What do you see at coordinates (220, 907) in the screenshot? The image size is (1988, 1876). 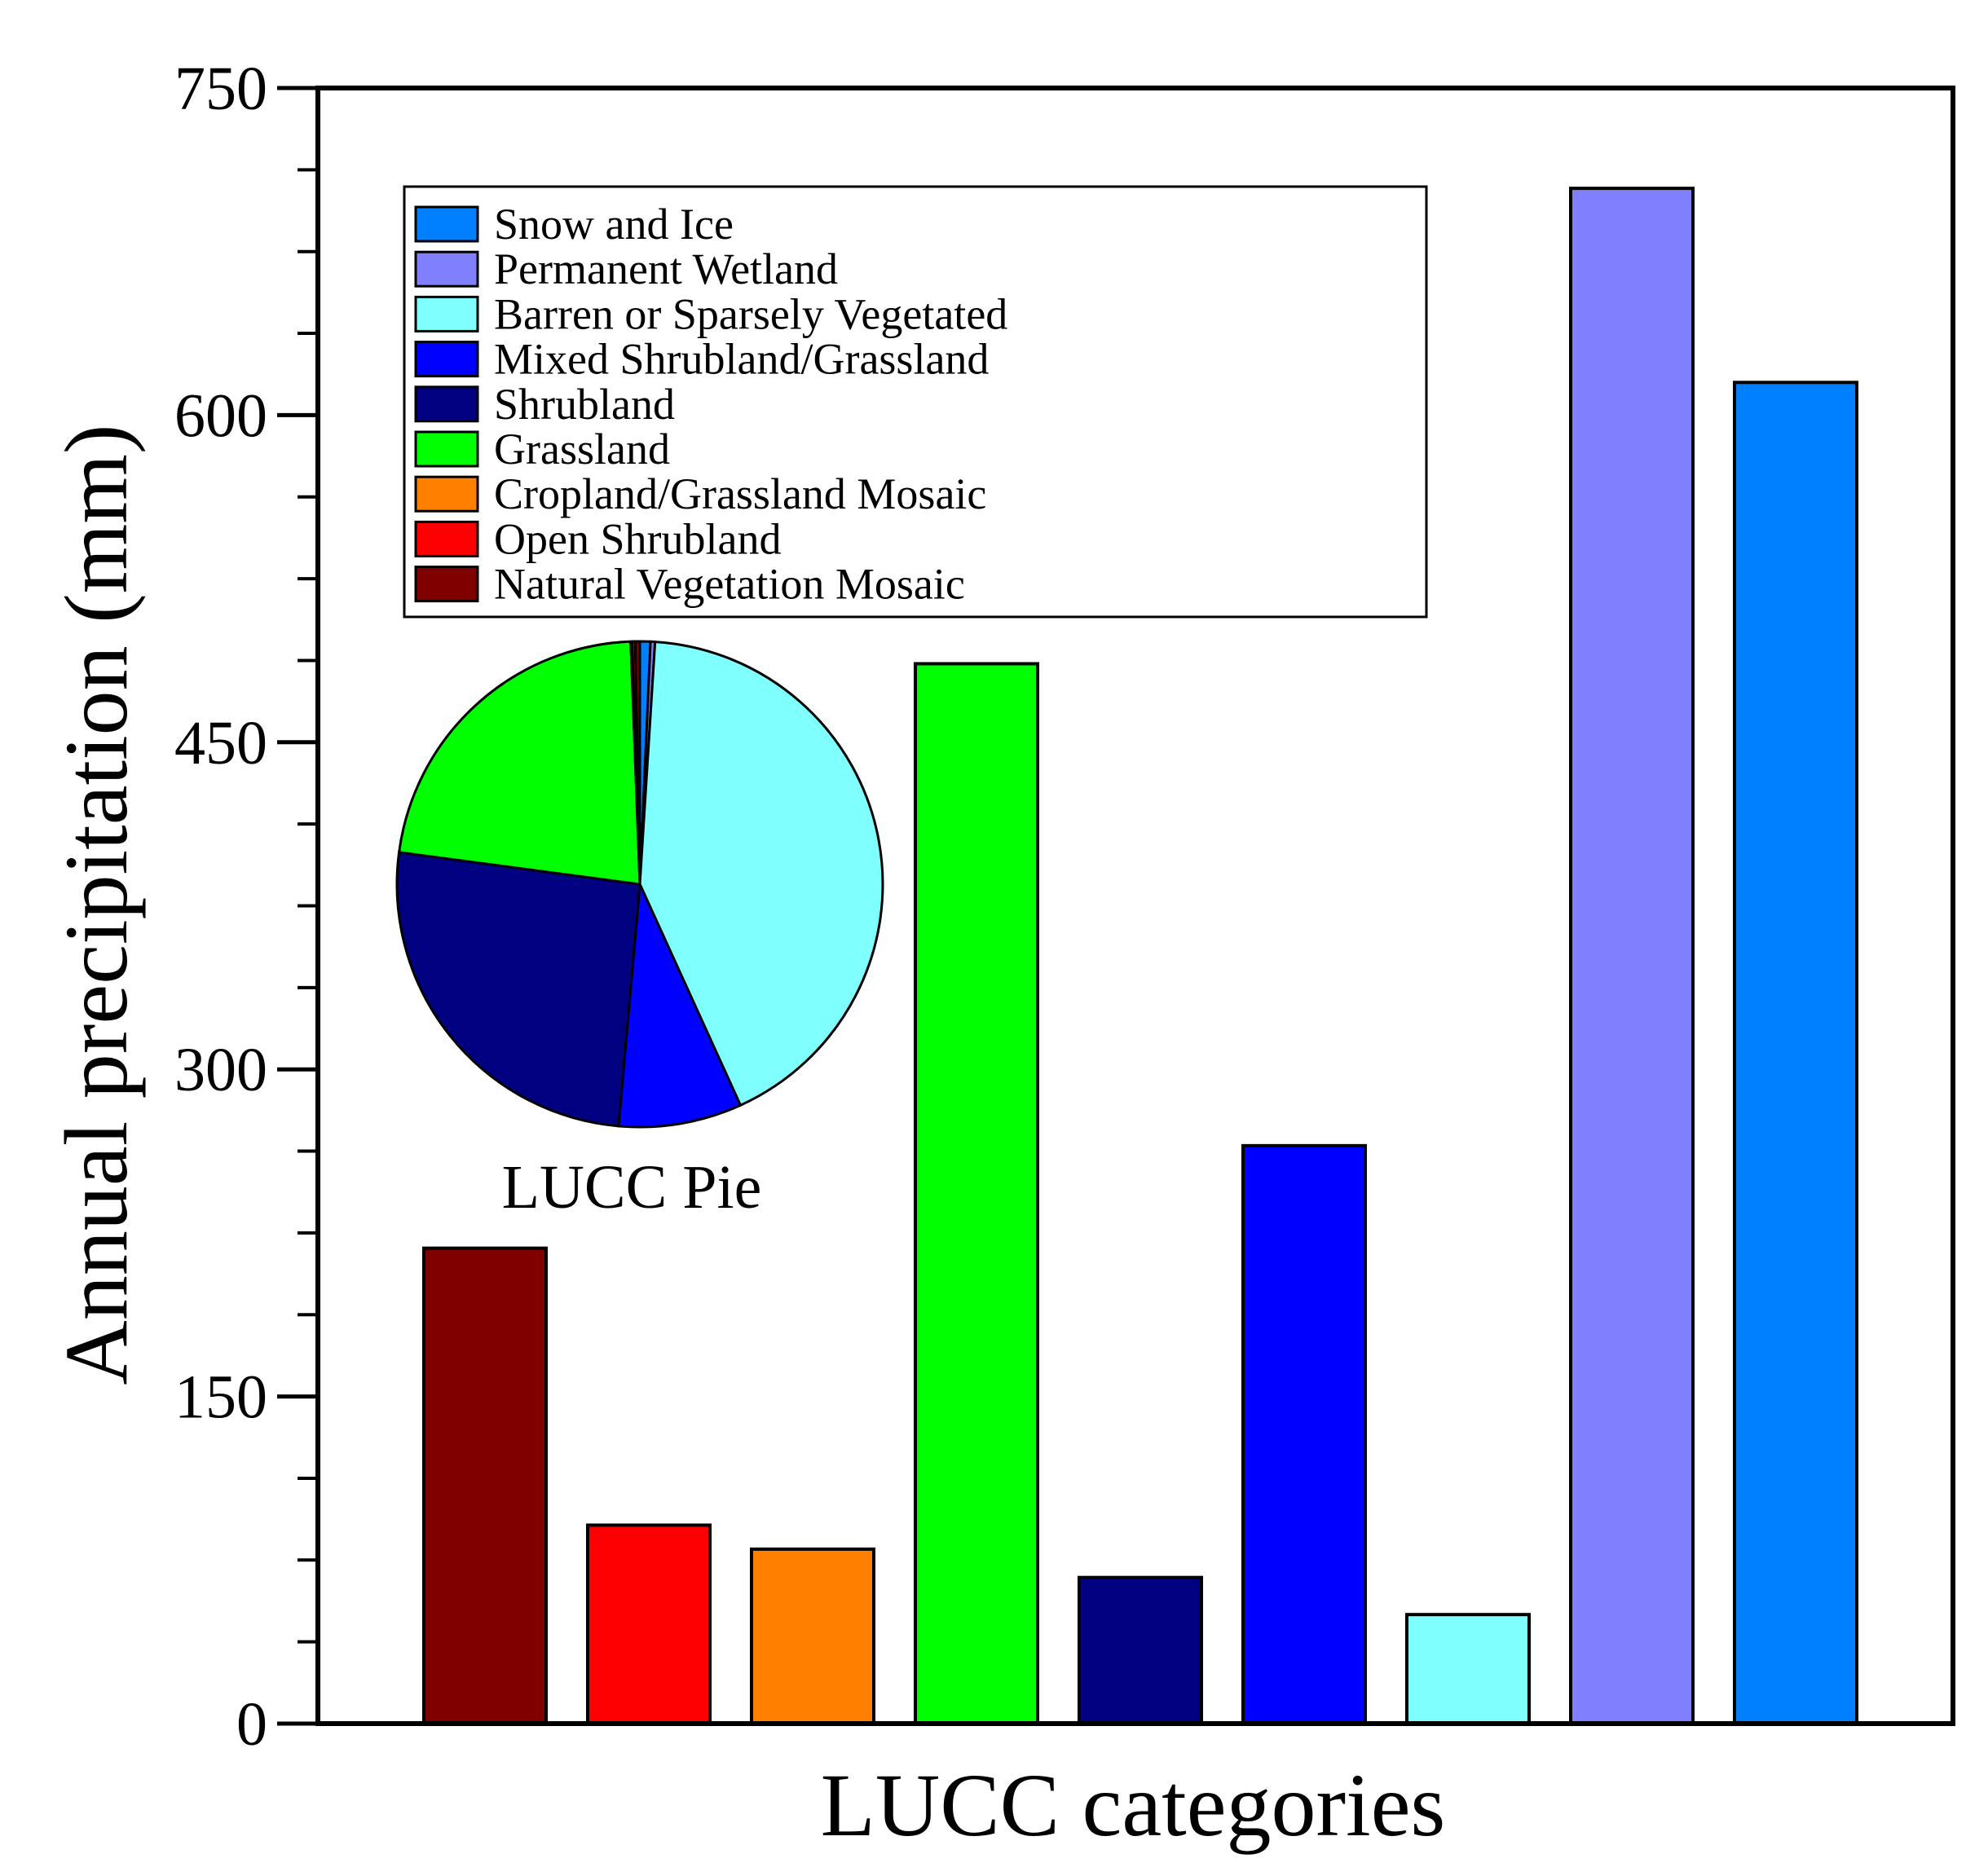 I see `y-tick-labels: 0 150 300 450 600 750` at bounding box center [220, 907].